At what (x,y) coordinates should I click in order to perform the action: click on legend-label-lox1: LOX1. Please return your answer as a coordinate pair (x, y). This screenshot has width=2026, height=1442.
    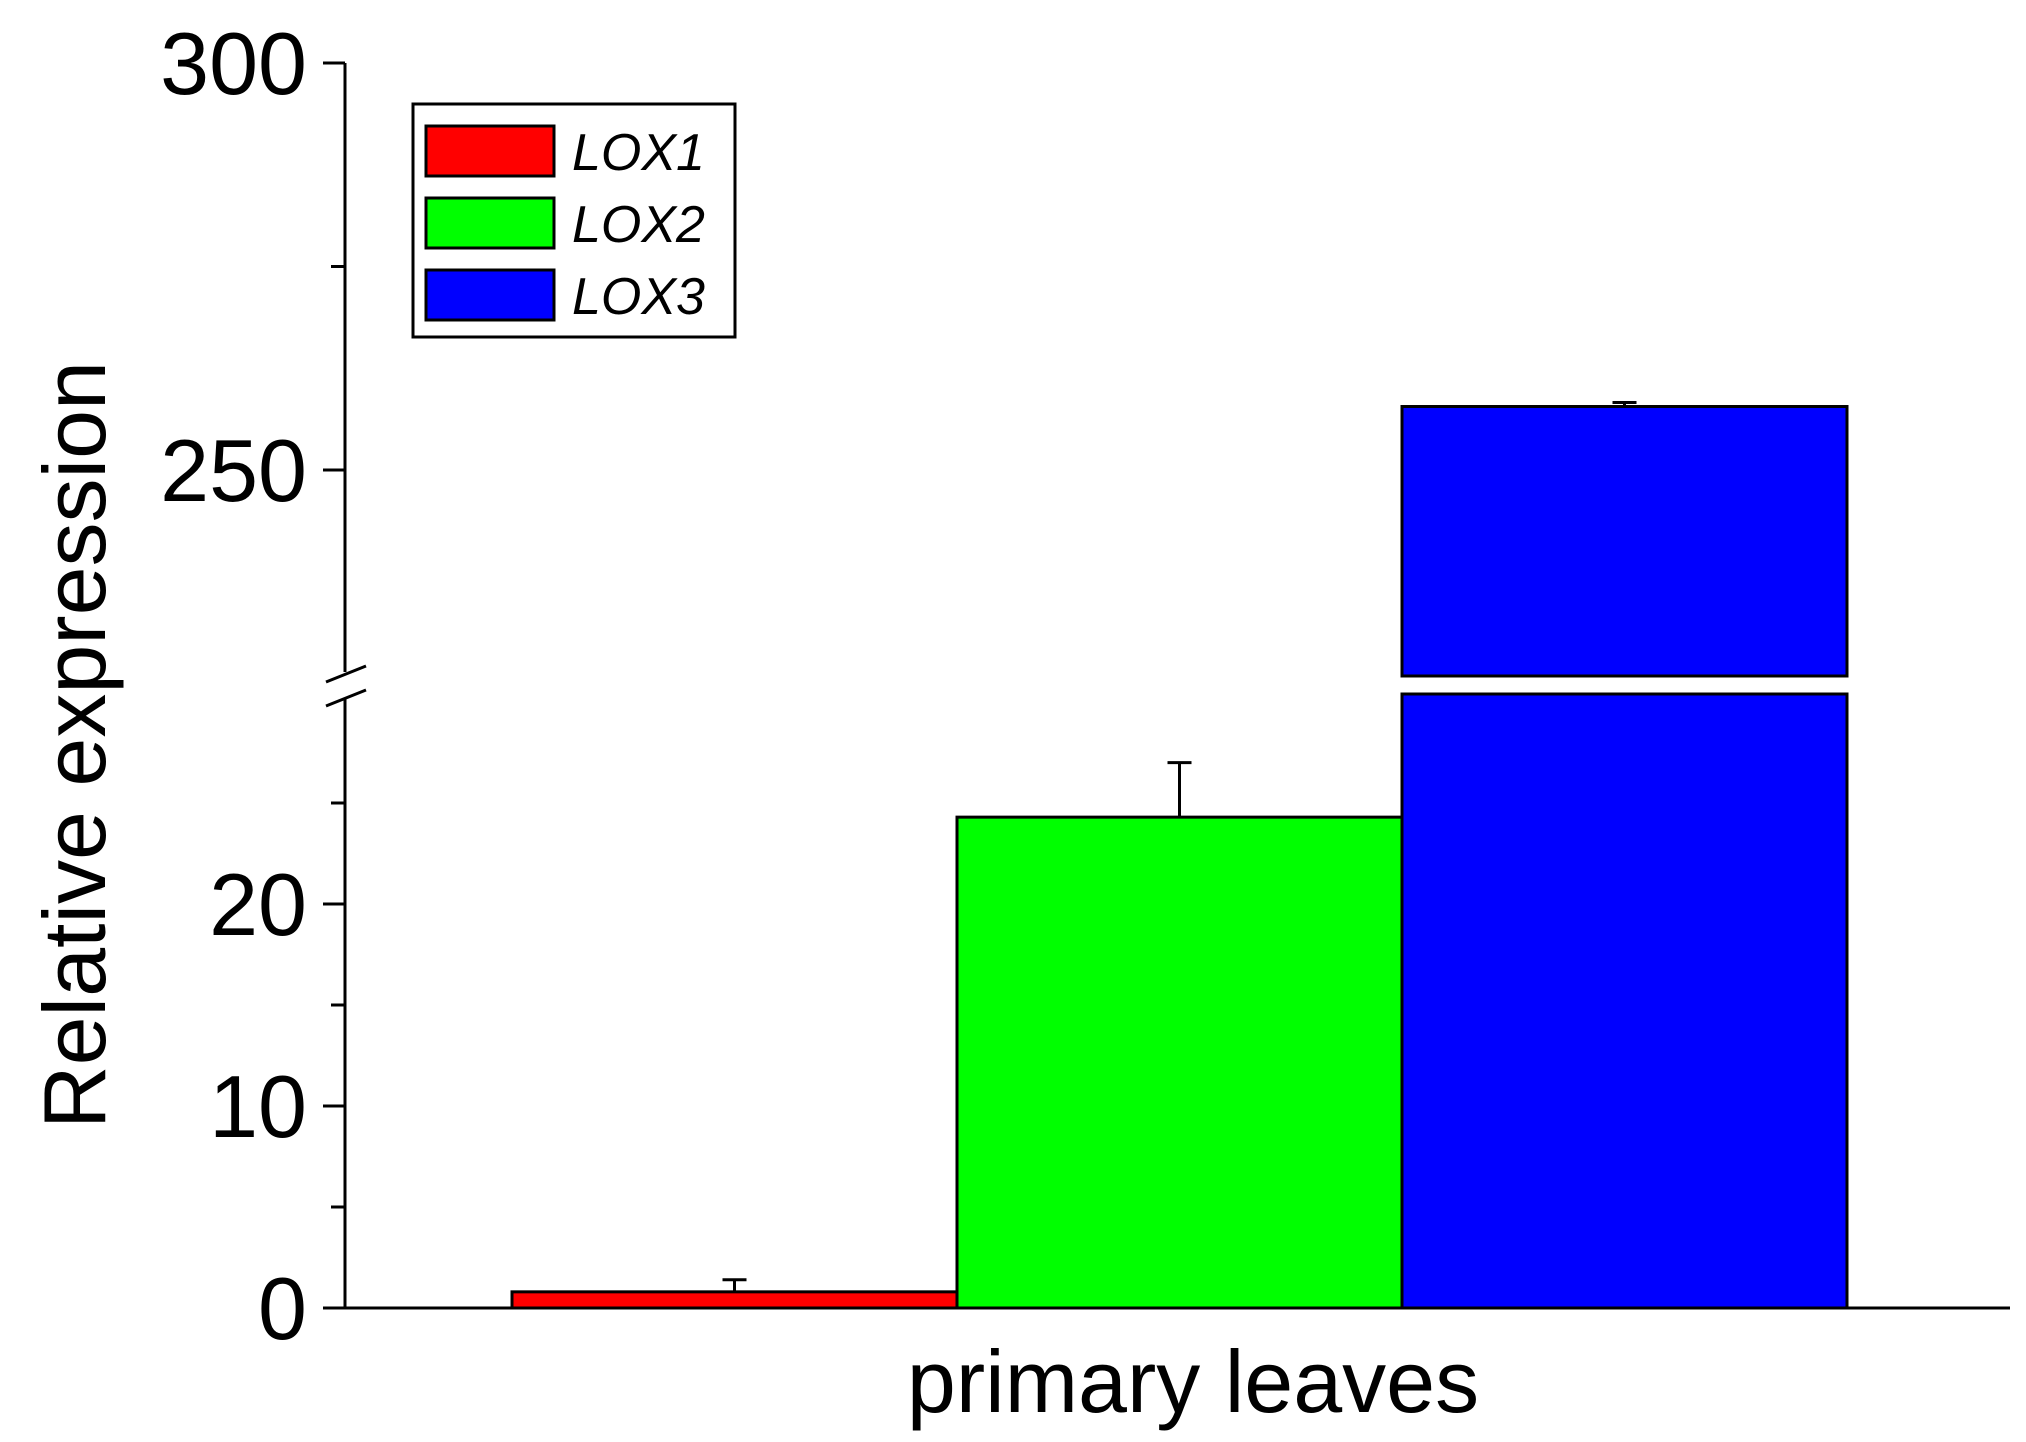
    Looking at the image, I should click on (638, 153).